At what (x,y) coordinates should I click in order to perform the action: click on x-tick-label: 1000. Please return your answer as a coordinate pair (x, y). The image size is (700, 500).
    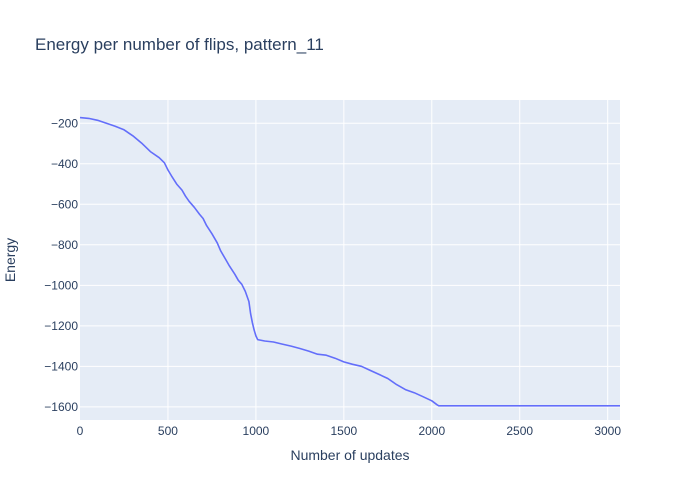
    Looking at the image, I should click on (256, 431).